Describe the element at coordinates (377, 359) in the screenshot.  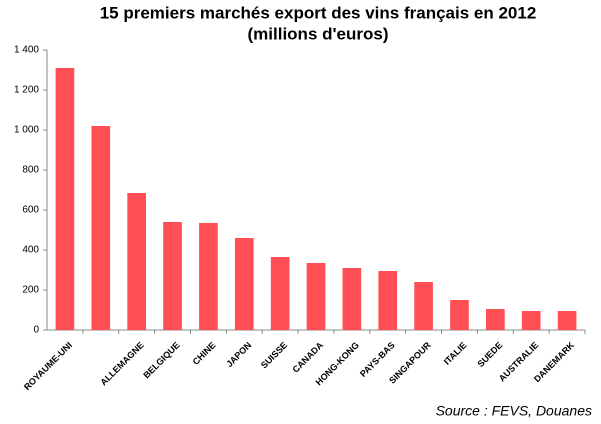
I see `x-tick-label: PAYS-BAS` at that location.